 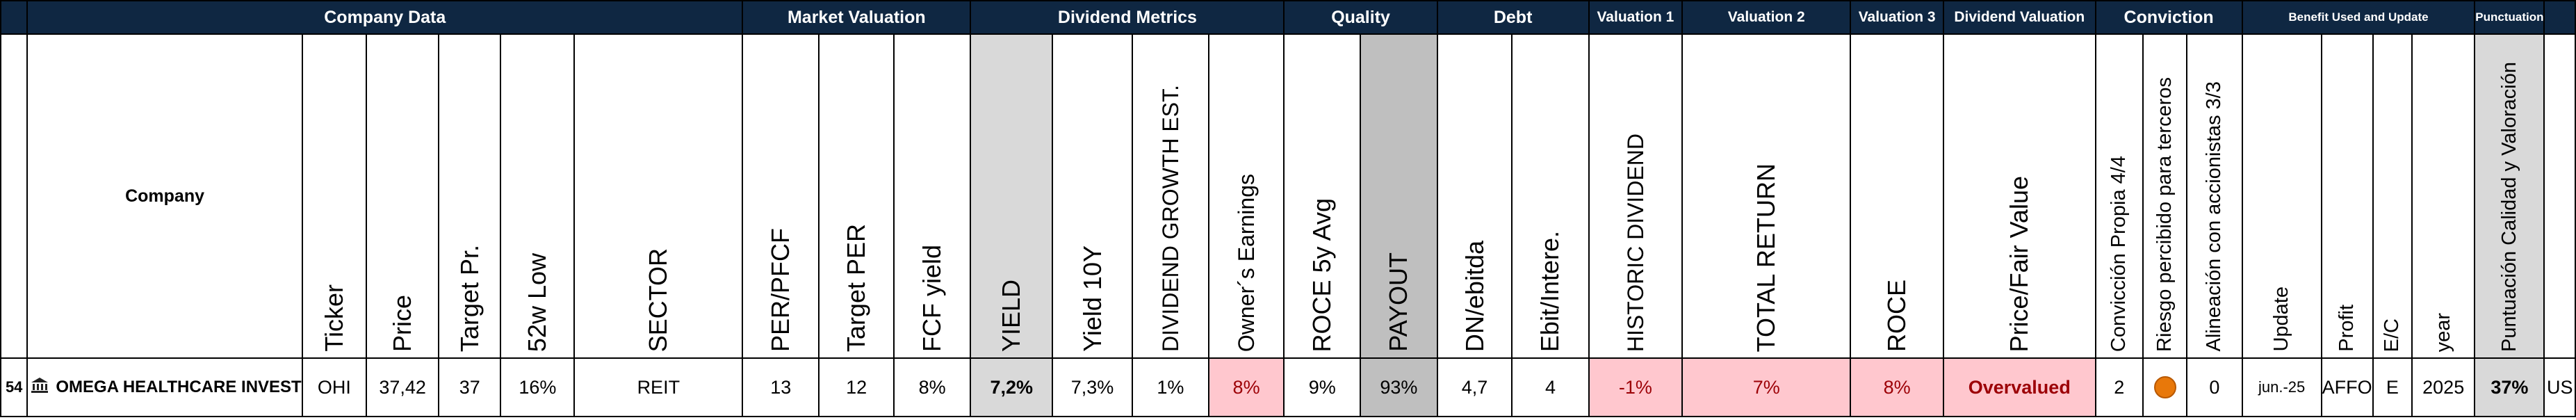 What do you see at coordinates (334, 387) in the screenshot?
I see `ticker-cell: OHI` at bounding box center [334, 387].